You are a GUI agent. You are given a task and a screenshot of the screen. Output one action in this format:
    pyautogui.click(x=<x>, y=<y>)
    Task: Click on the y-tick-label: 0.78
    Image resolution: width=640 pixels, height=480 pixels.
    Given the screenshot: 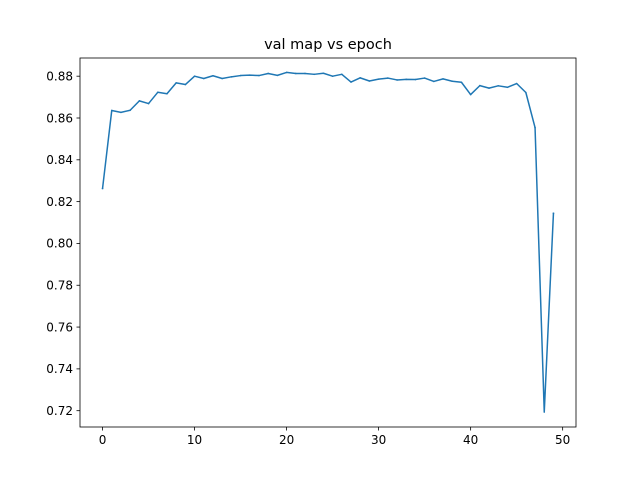 What is the action you would take?
    pyautogui.click(x=59, y=286)
    